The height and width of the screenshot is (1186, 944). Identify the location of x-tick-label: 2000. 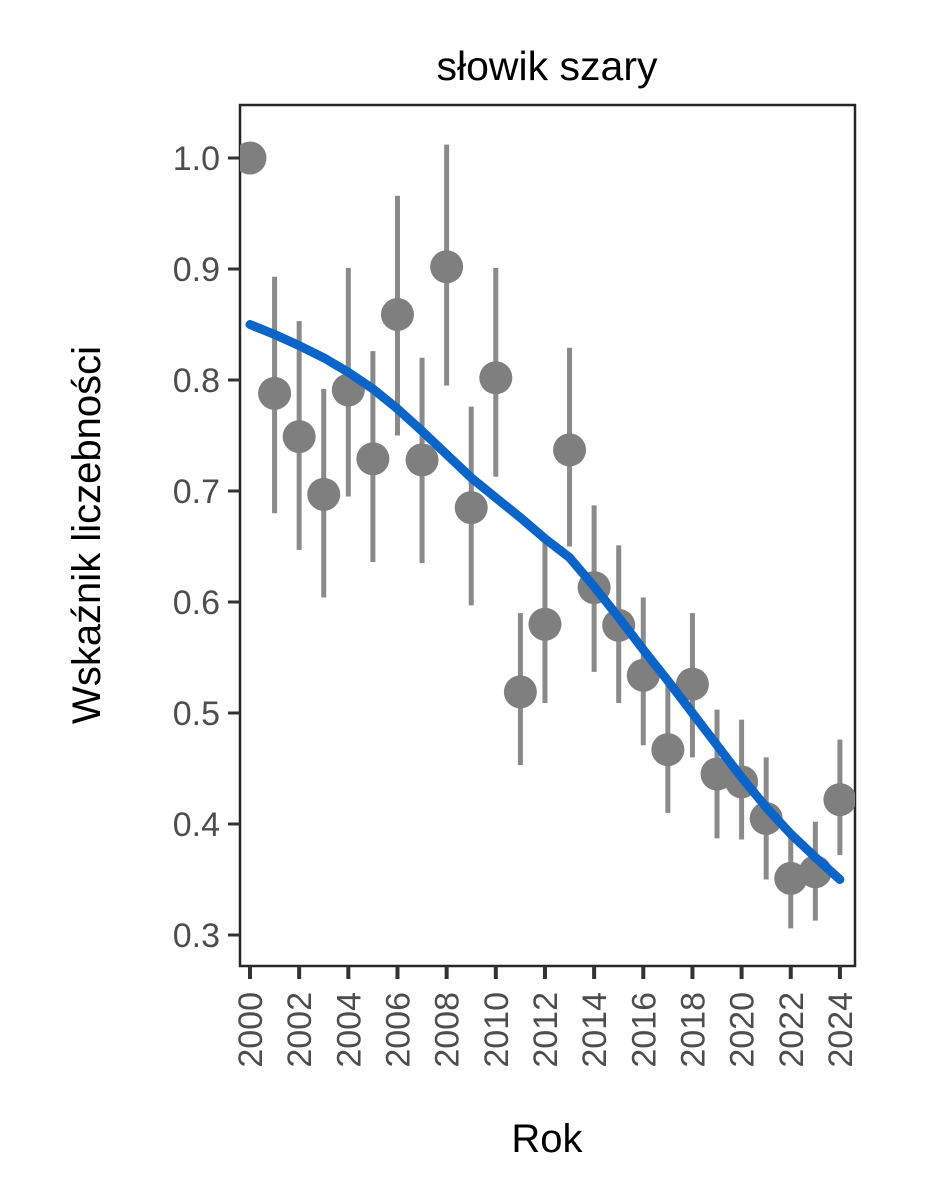
(251, 1030).